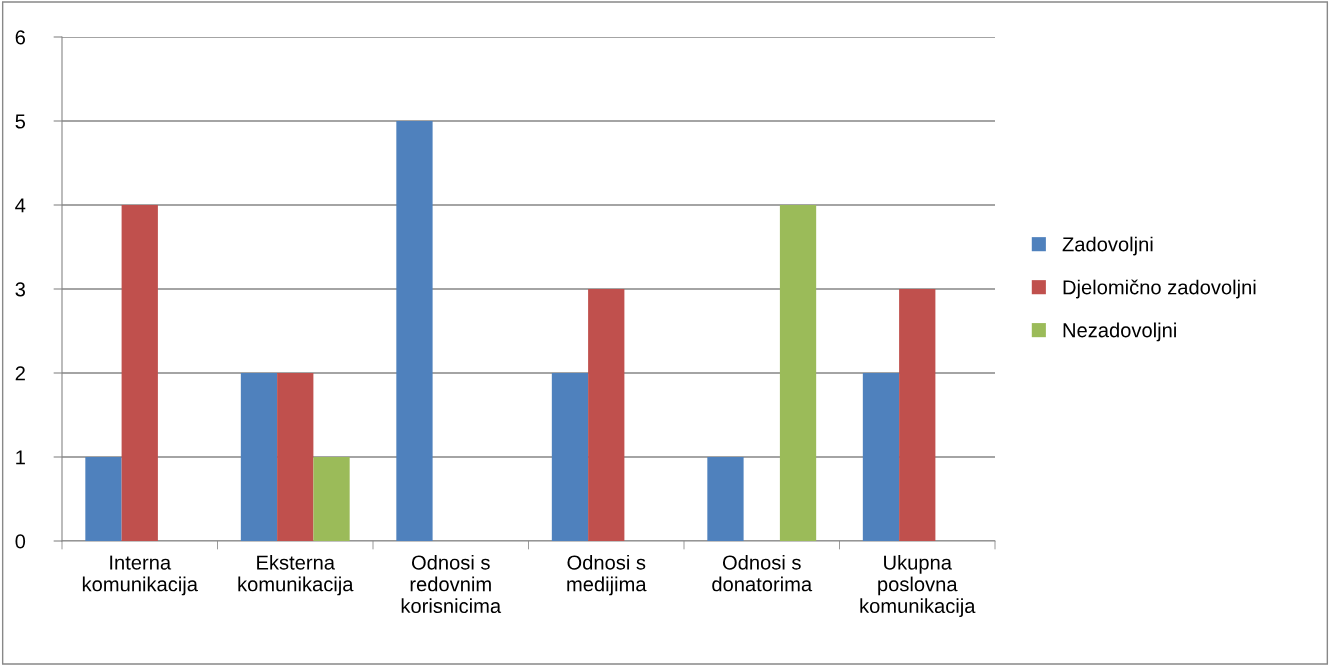 The image size is (1330, 666). Describe the element at coordinates (451, 584) in the screenshot. I see `x-tick-label: Odnosi s redovnim korisnicima` at that location.